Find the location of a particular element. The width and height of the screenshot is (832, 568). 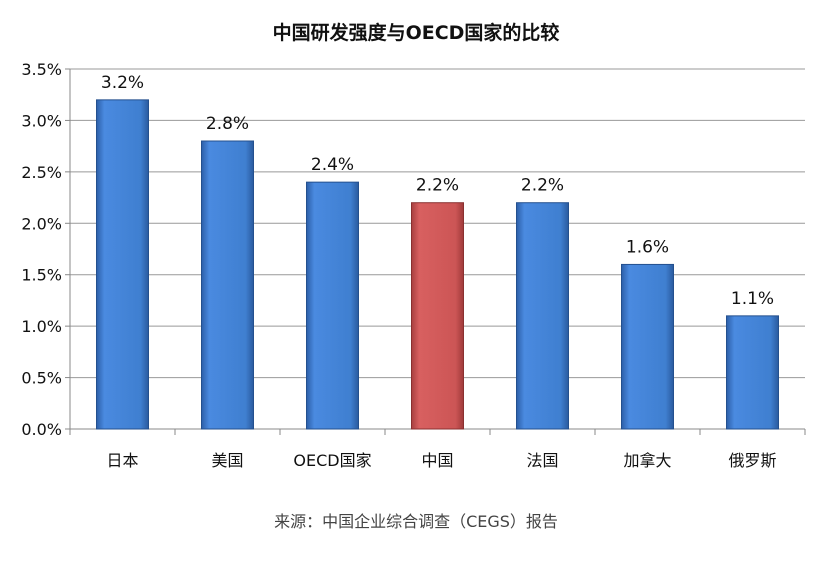

data-label: 2.8% is located at coordinates (227, 124).